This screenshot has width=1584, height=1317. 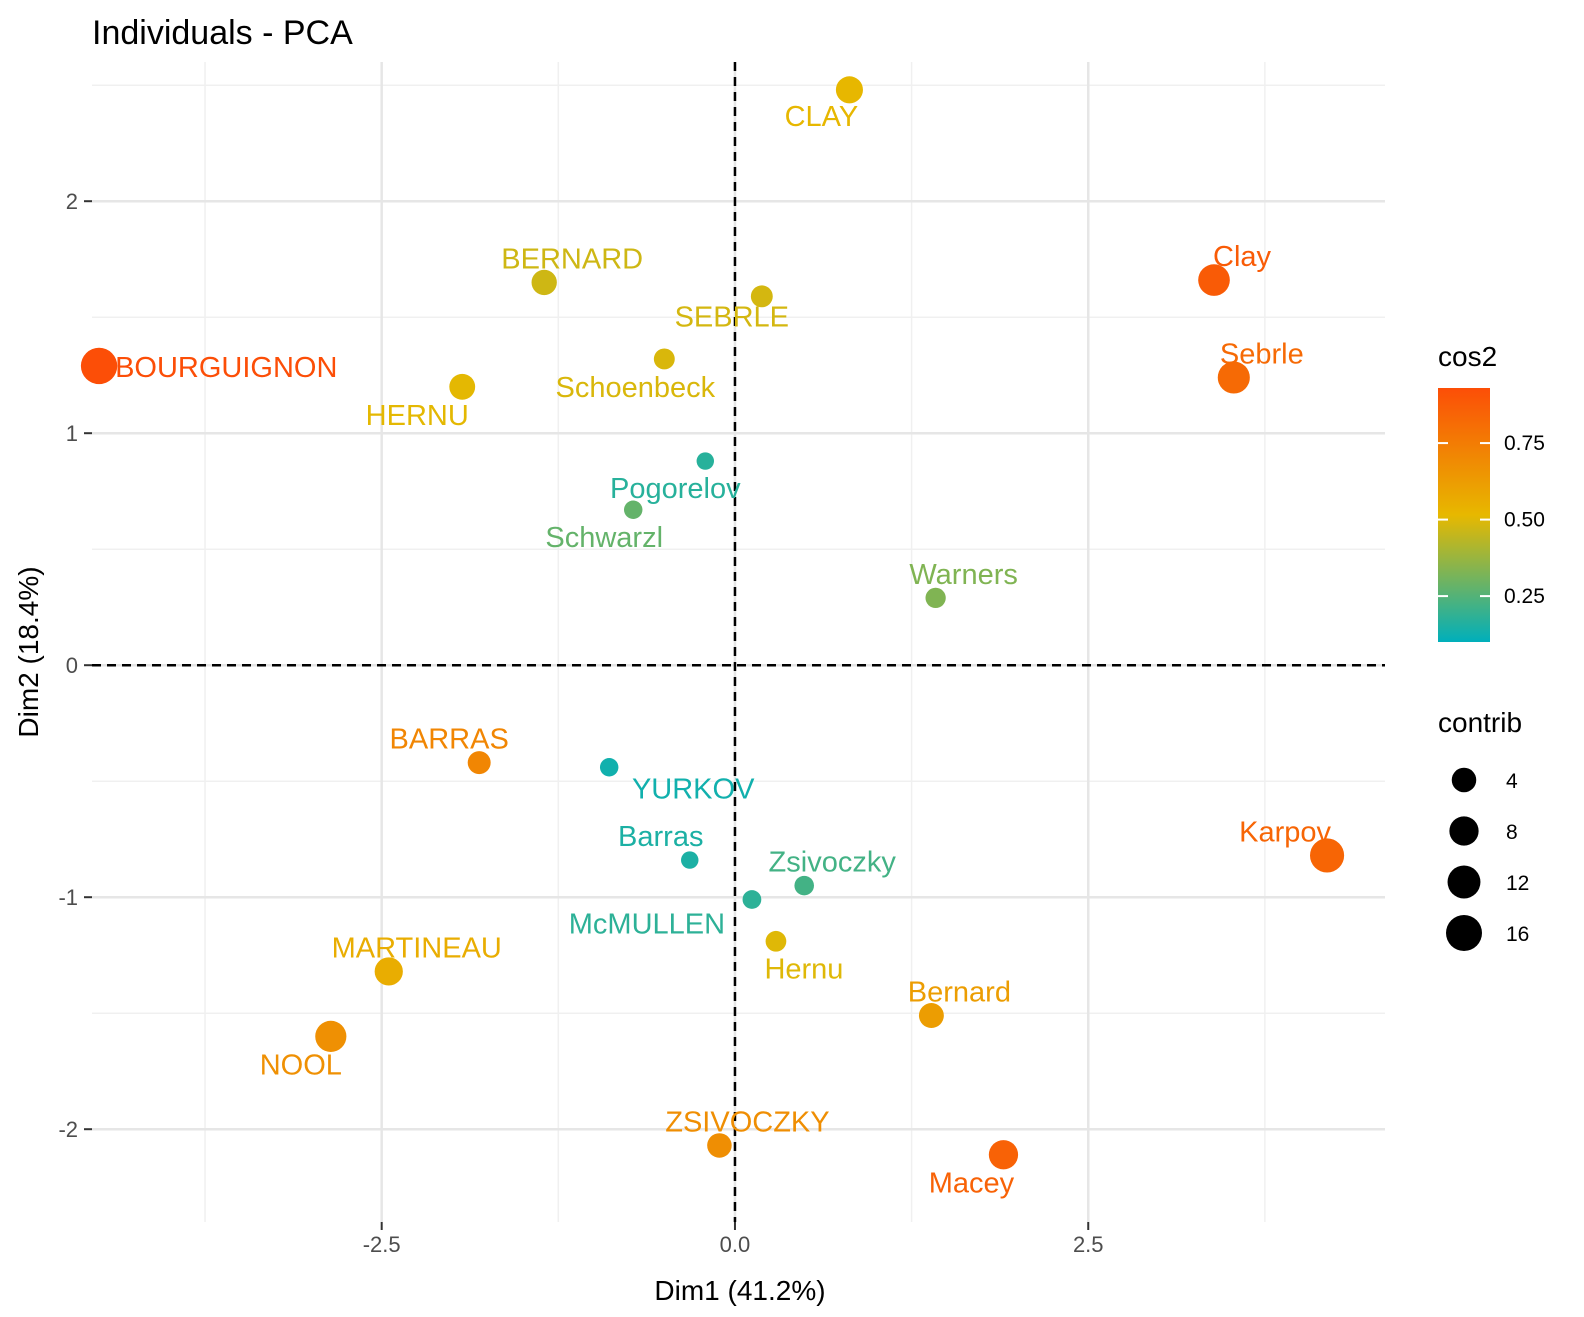 I want to click on point-label: Warners, so click(x=963, y=575).